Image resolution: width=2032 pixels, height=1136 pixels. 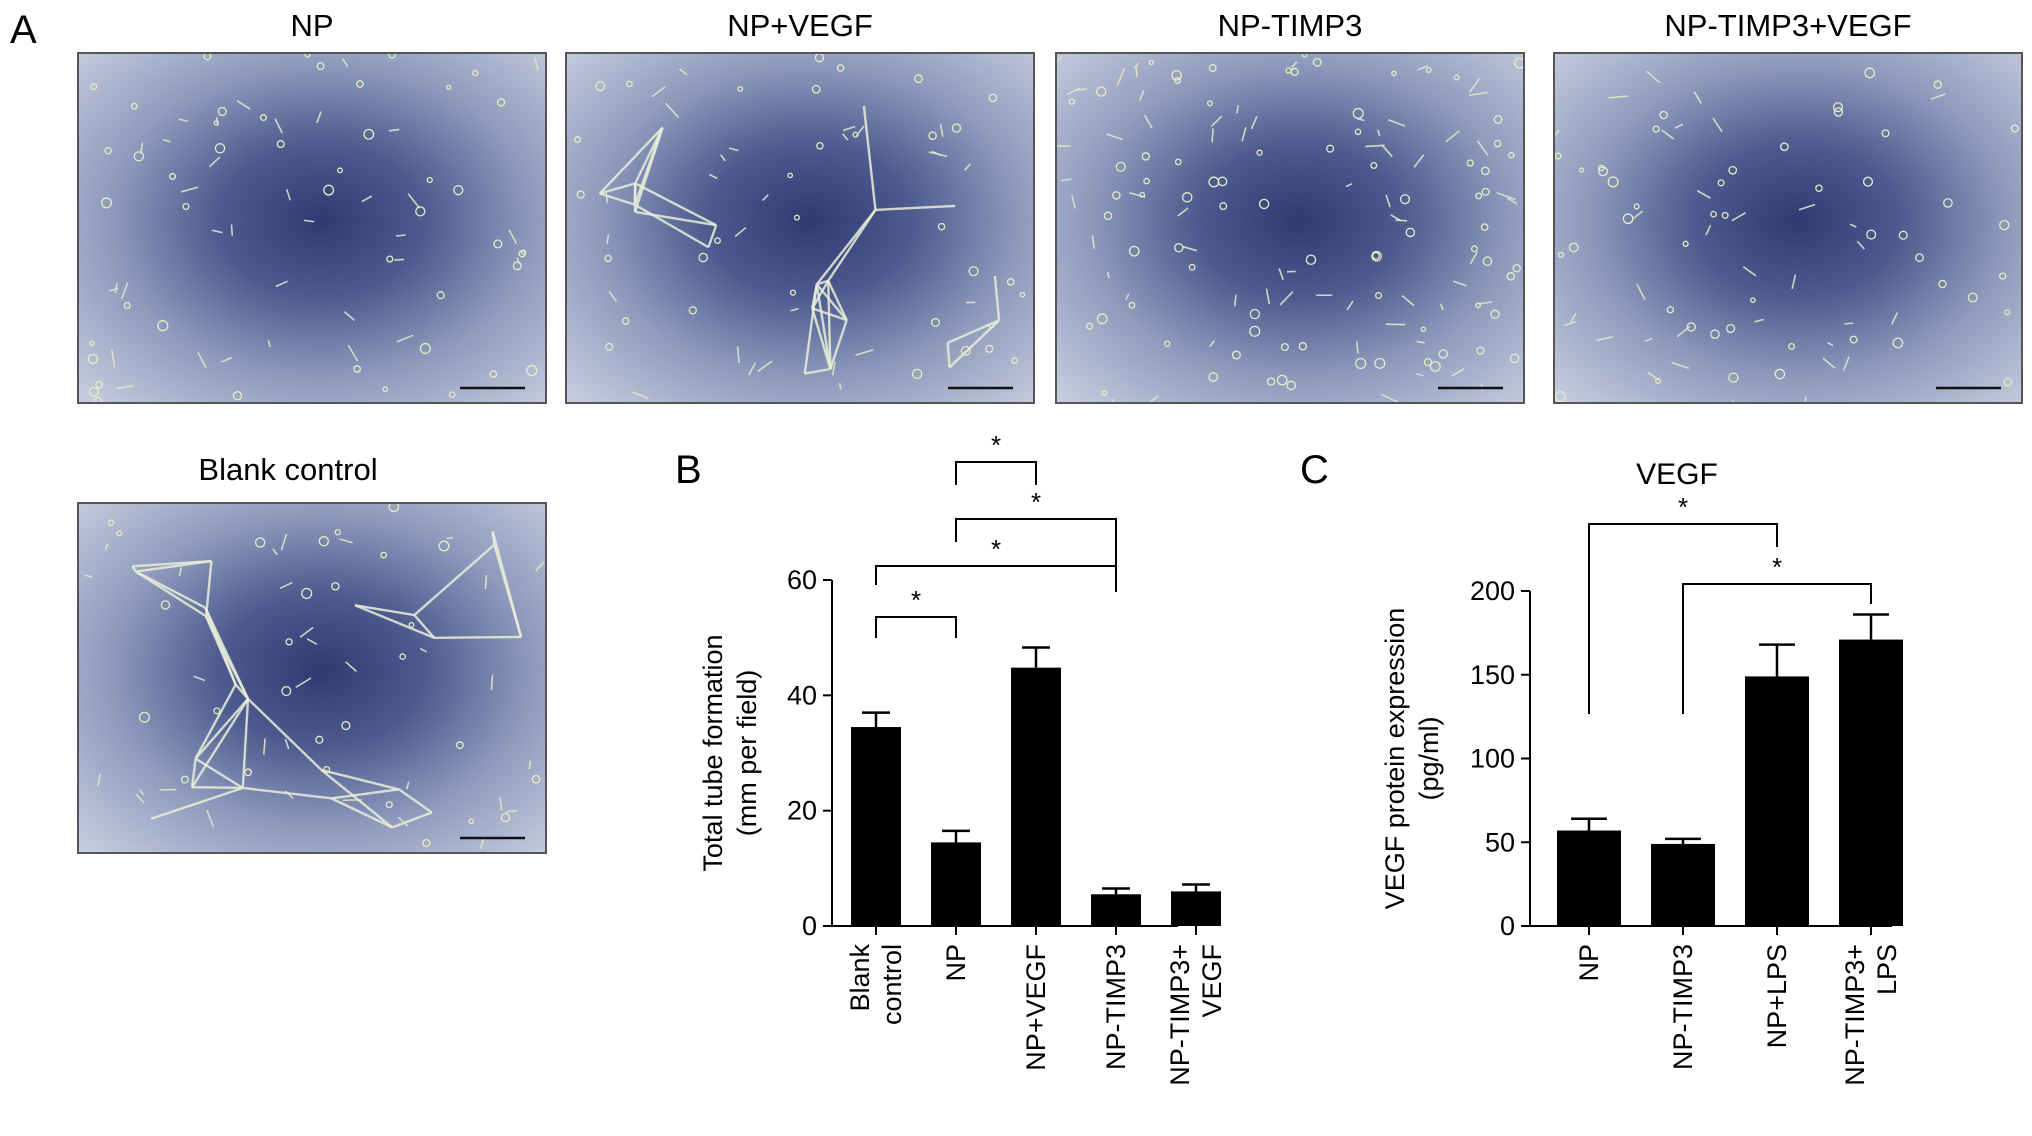 What do you see at coordinates (1492, 591) in the screenshot?
I see `y-tick-label: 200` at bounding box center [1492, 591].